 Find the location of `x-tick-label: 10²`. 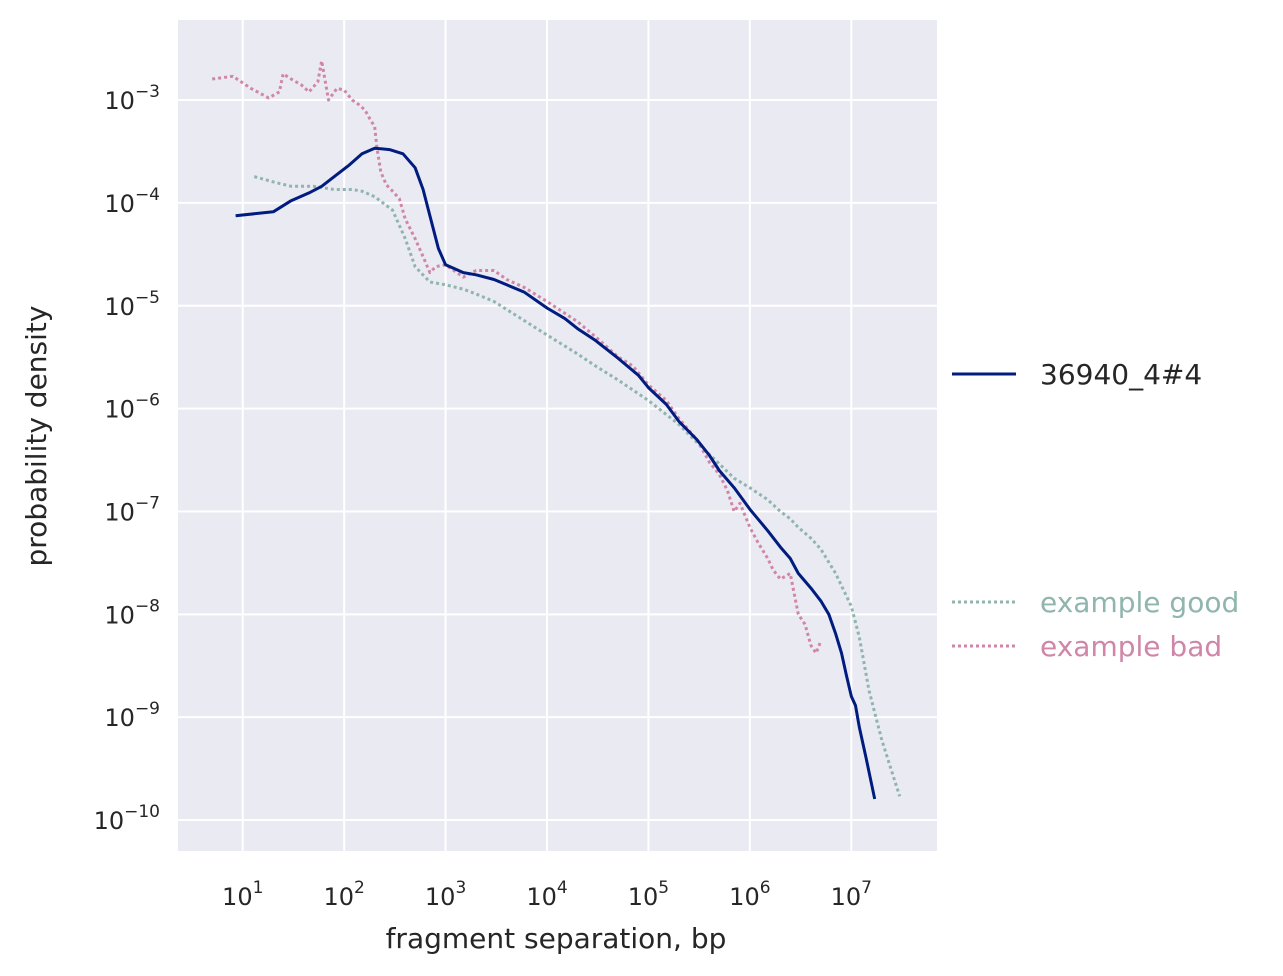

x-tick-label: 10² is located at coordinates (343, 894).